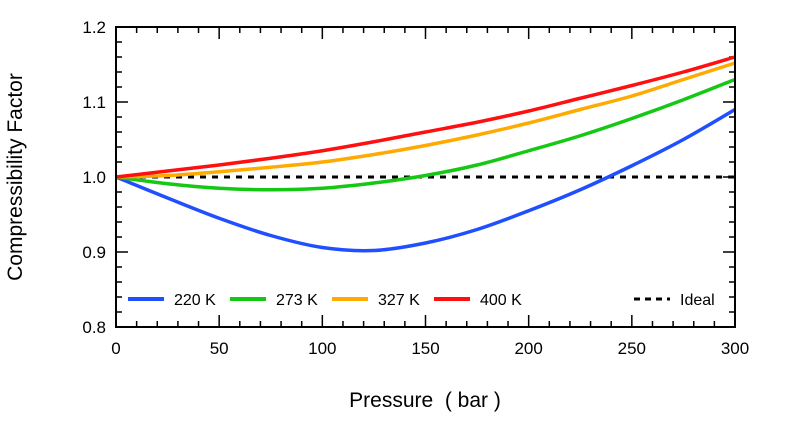 The image size is (790, 421). I want to click on legend-label: 220 K, so click(195, 300).